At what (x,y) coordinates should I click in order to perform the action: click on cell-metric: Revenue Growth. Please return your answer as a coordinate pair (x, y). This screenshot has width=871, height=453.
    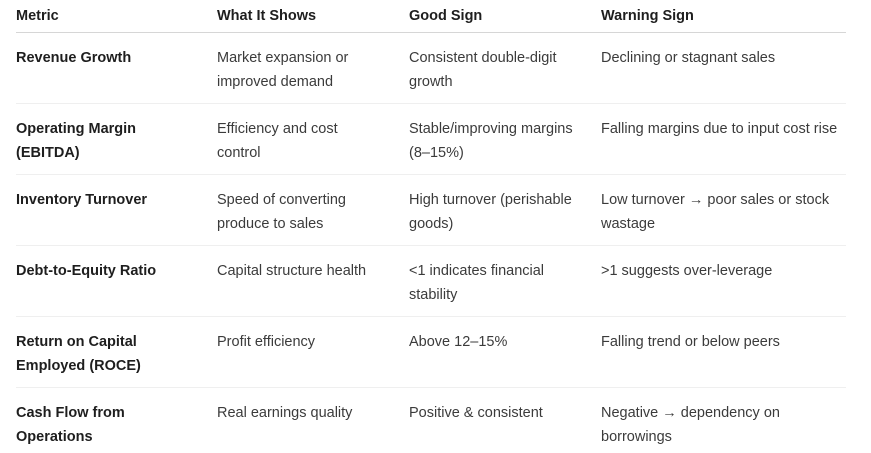
    Looking at the image, I should click on (74, 58).